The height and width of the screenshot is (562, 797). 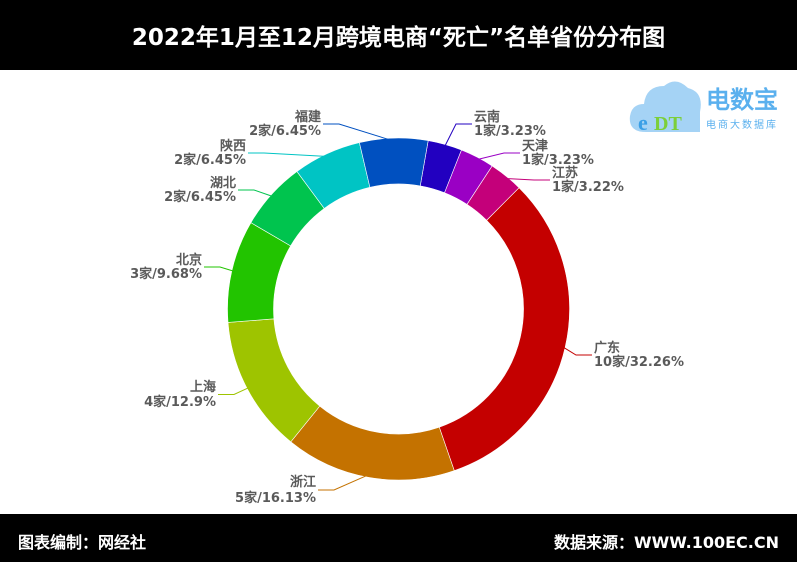 What do you see at coordinates (275, 498) in the screenshot?
I see `slice-label-value: 5家/16.13%` at bounding box center [275, 498].